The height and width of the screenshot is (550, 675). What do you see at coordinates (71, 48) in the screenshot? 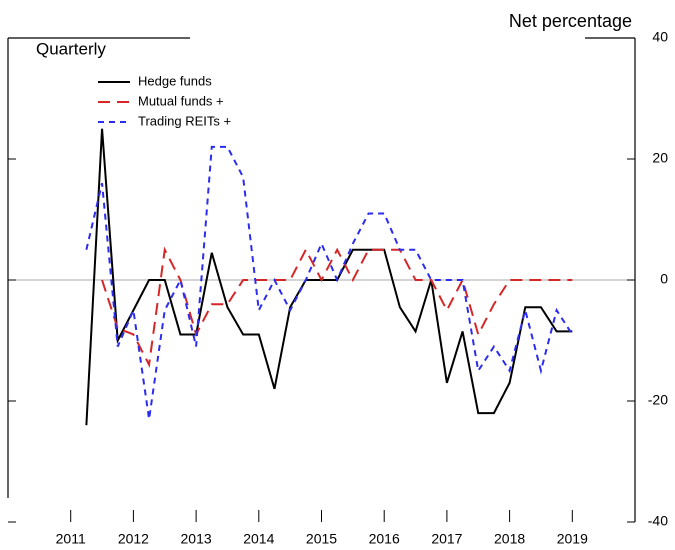
I see `chart-subtitle: Quarterly` at bounding box center [71, 48].